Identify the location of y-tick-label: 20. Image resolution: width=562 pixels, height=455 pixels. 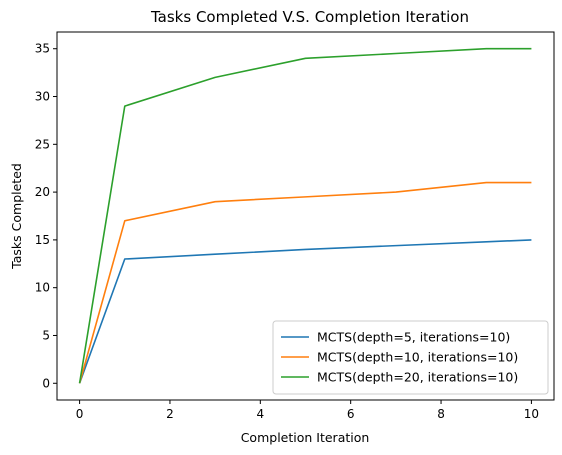
(42, 192).